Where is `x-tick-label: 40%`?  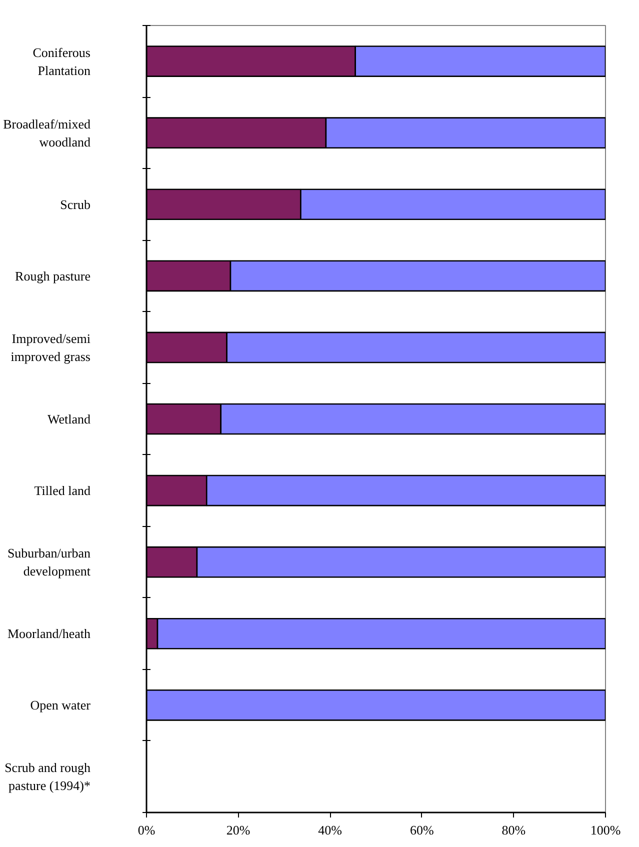
x-tick-label: 40% is located at coordinates (330, 830).